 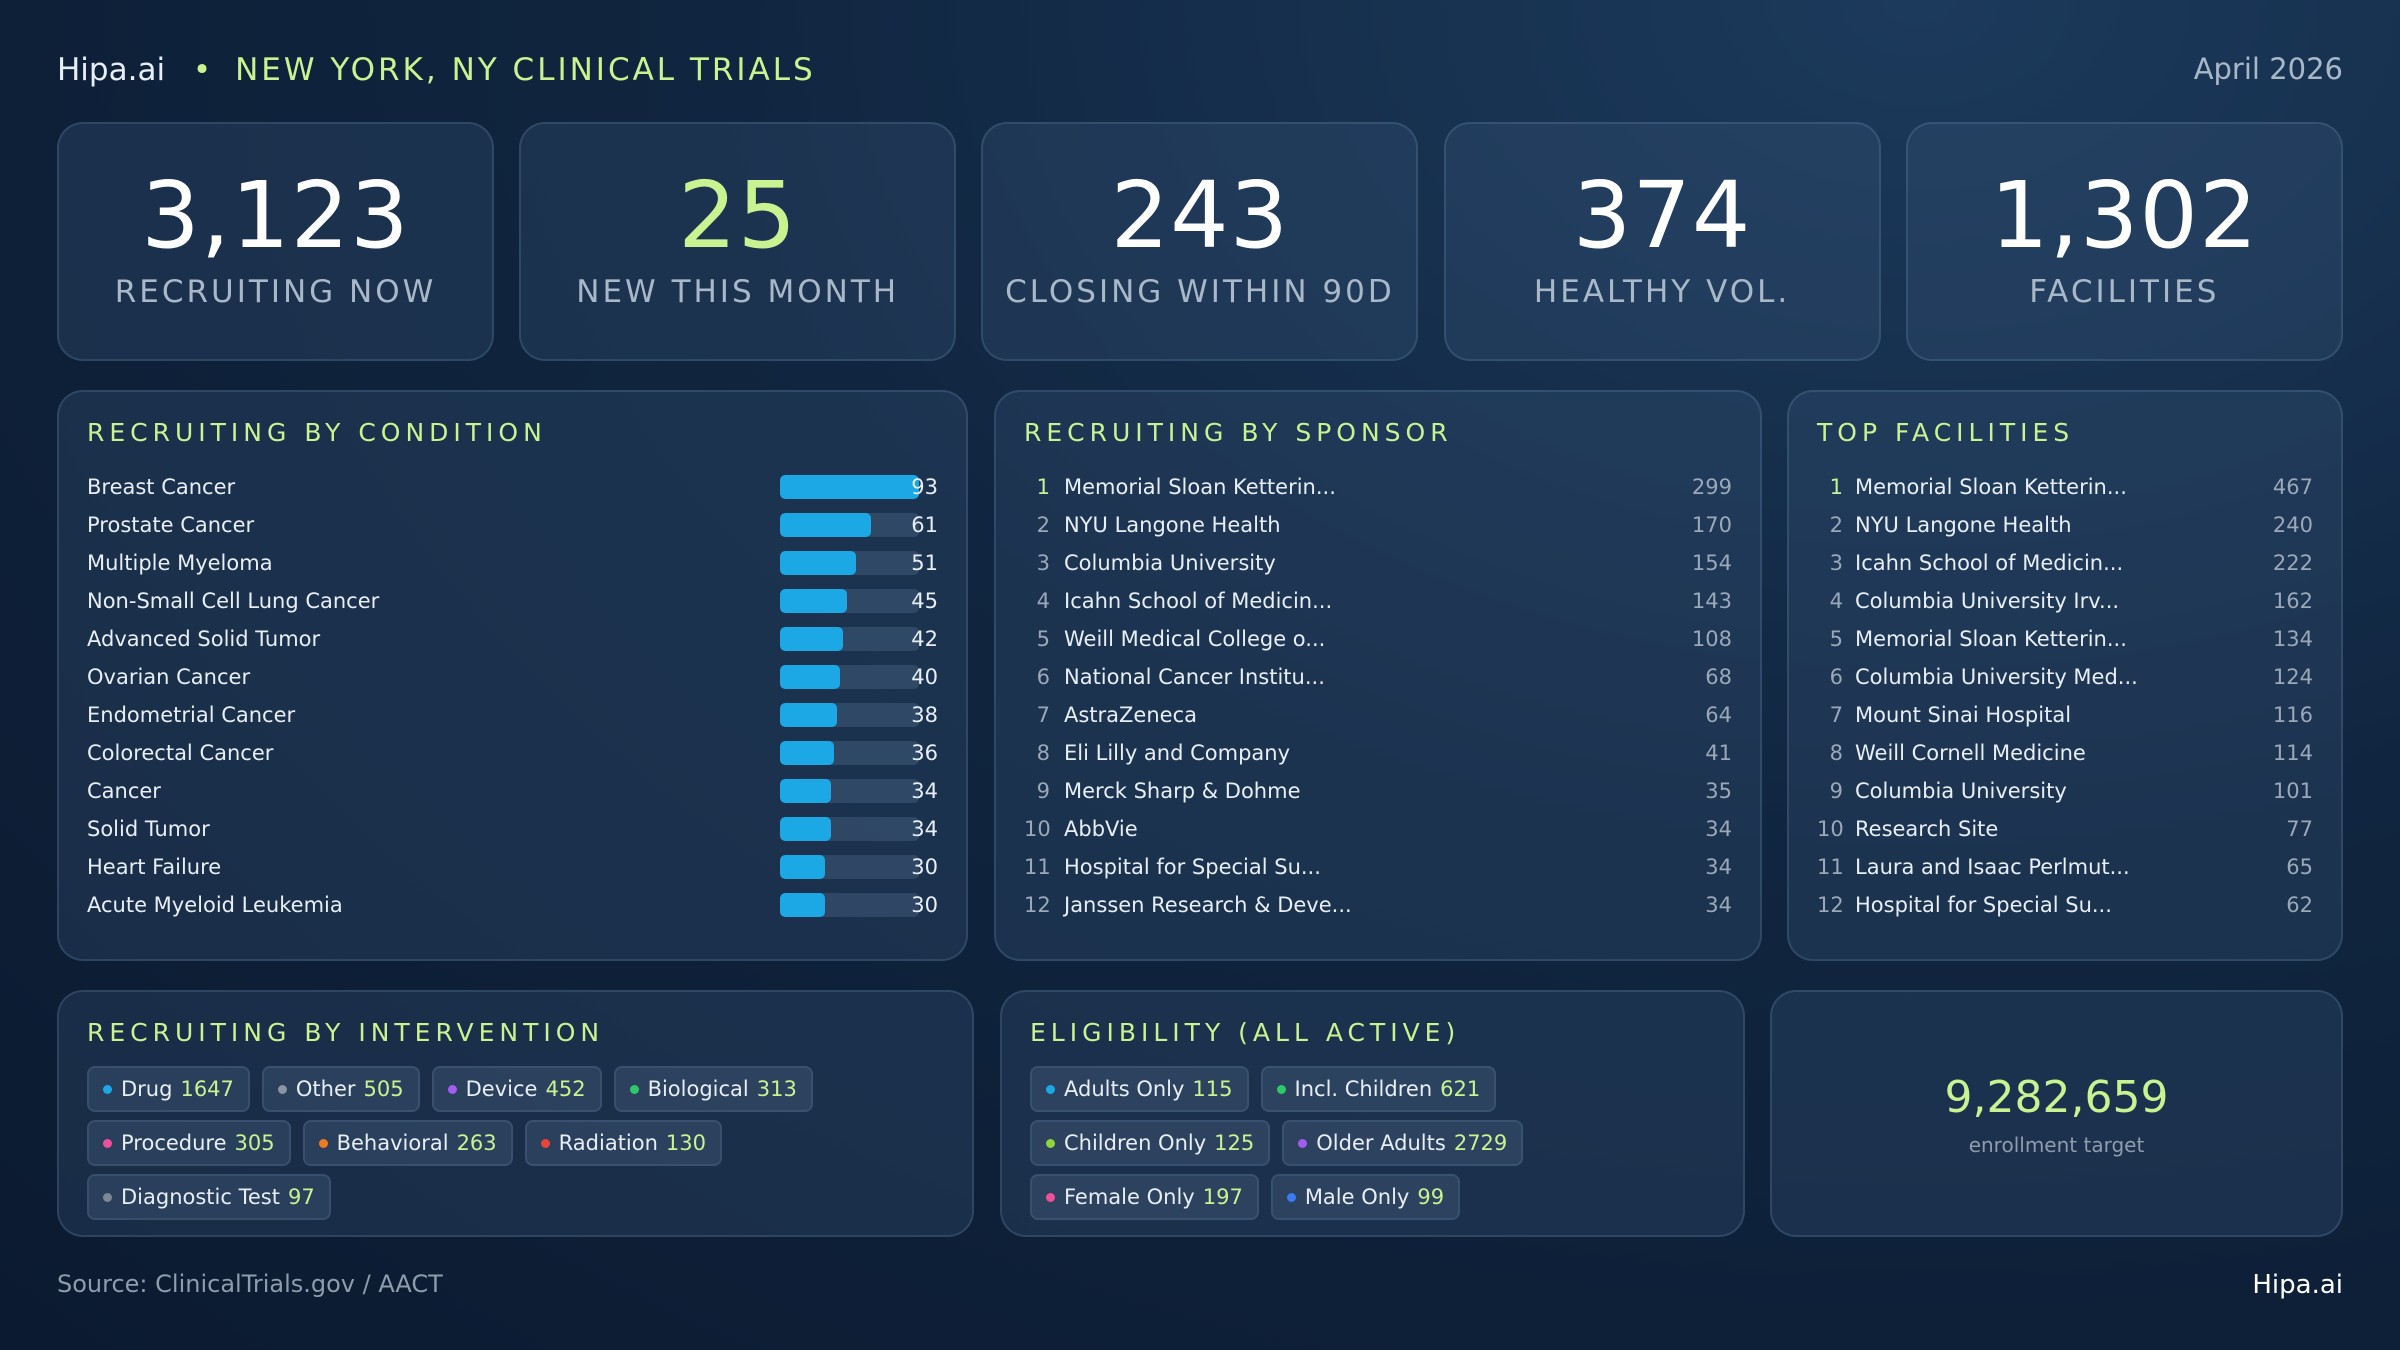 What do you see at coordinates (512, 487) in the screenshot?
I see `condition-row: Breast Cancer 93` at bounding box center [512, 487].